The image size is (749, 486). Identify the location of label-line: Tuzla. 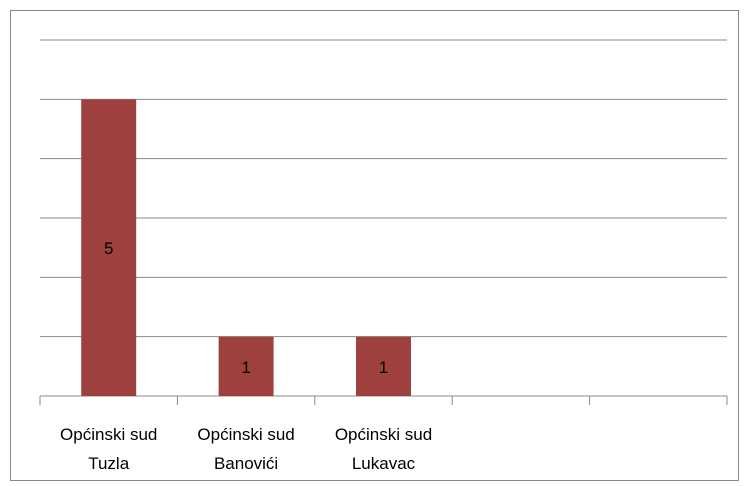
(108, 463).